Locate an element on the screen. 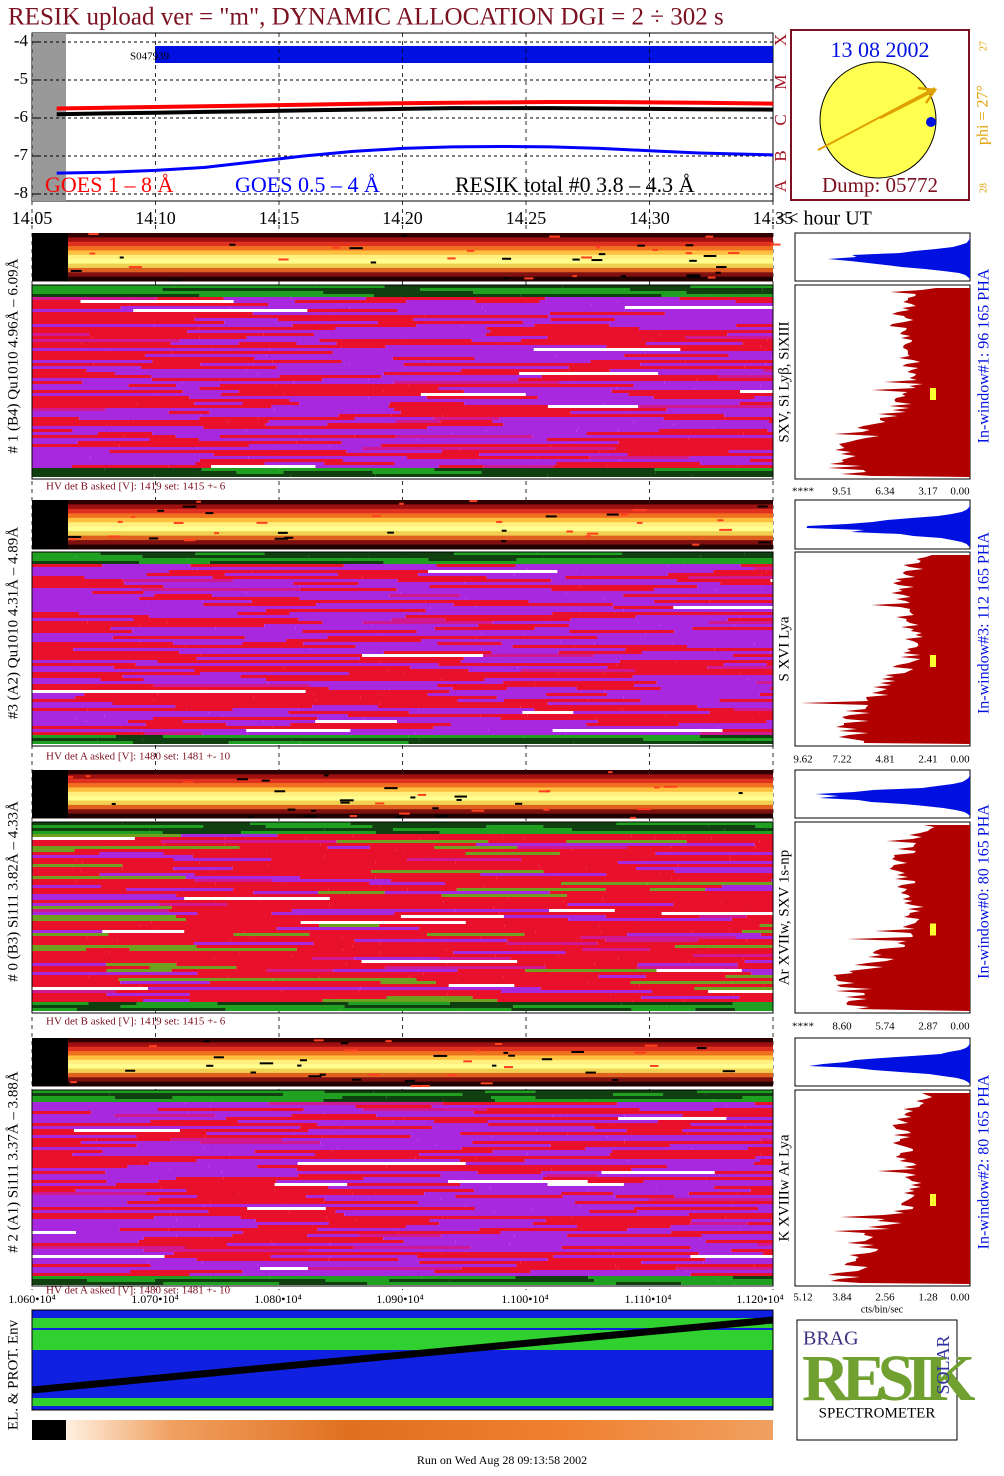 This screenshot has height=1476, width=1004. bottom-tick-label: 1.060•10⁴ is located at coordinates (31, 1299).